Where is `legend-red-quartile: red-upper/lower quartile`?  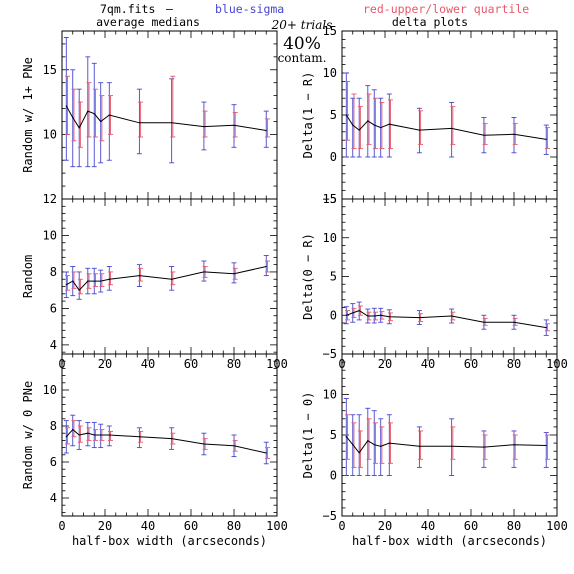
legend-red-quartile: red-upper/lower quartile is located at coordinates (446, 9).